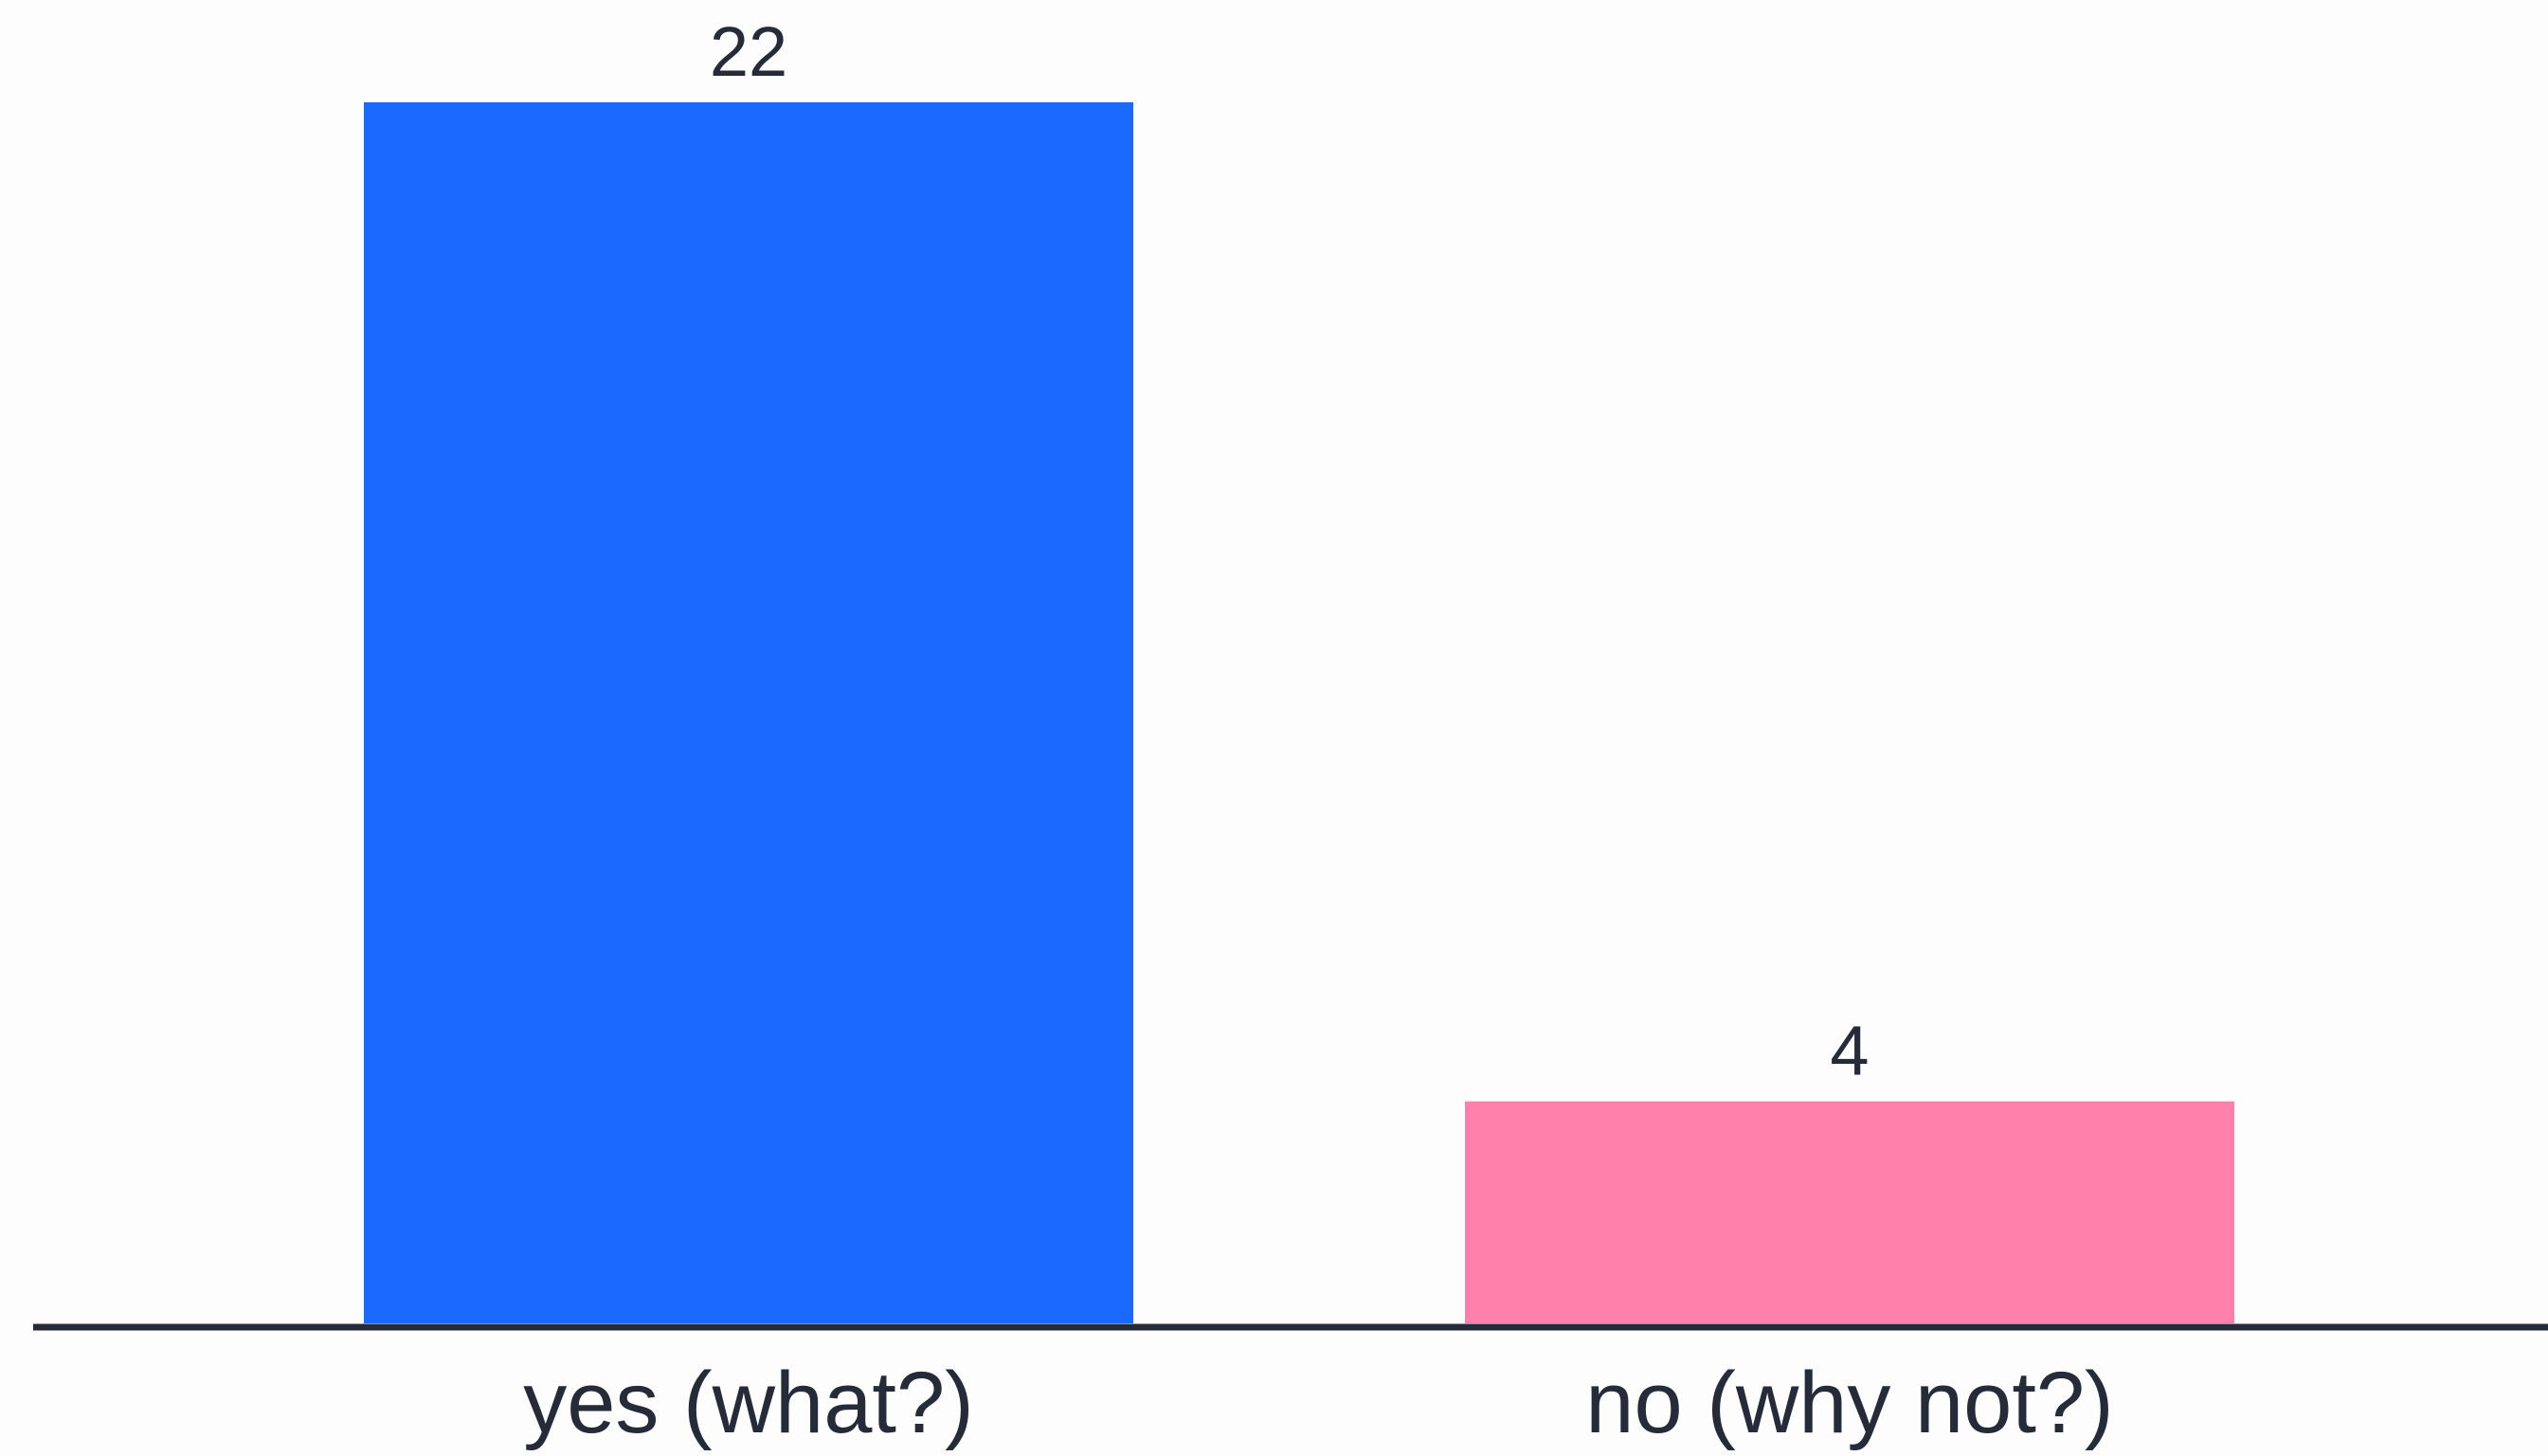  What do you see at coordinates (1849, 1403) in the screenshot?
I see `category-label-1: no (why not?)` at bounding box center [1849, 1403].